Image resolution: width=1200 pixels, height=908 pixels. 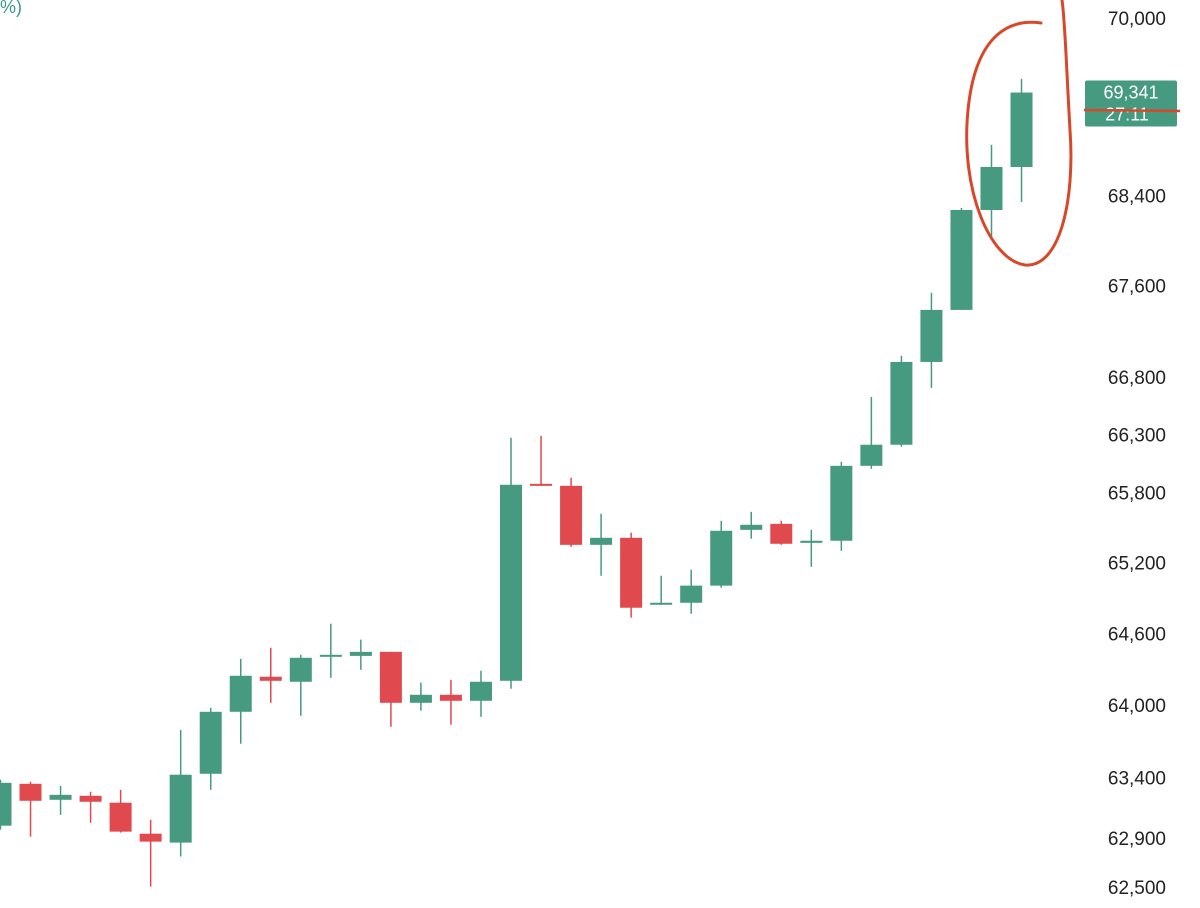 I want to click on price-label-box, so click(x=1131, y=103).